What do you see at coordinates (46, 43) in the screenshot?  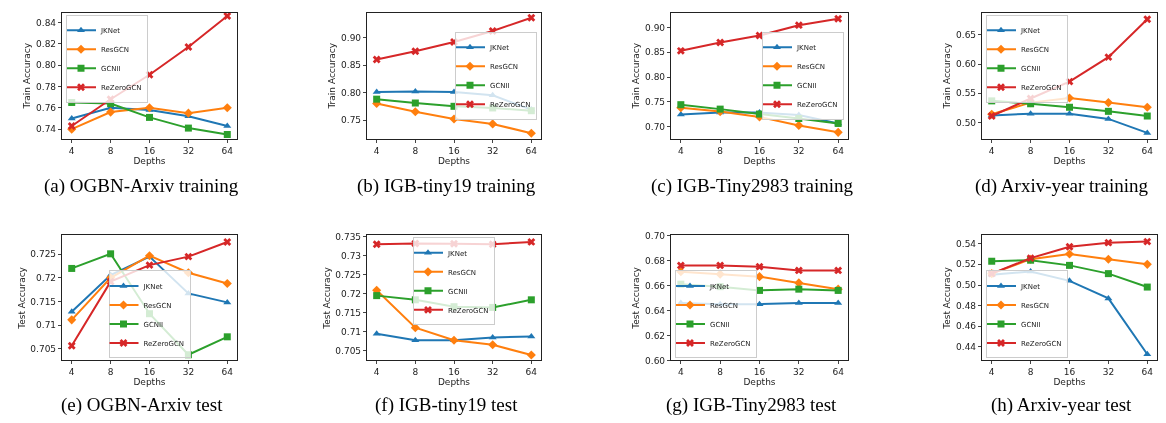 I see `y-tick-label: 0.82` at bounding box center [46, 43].